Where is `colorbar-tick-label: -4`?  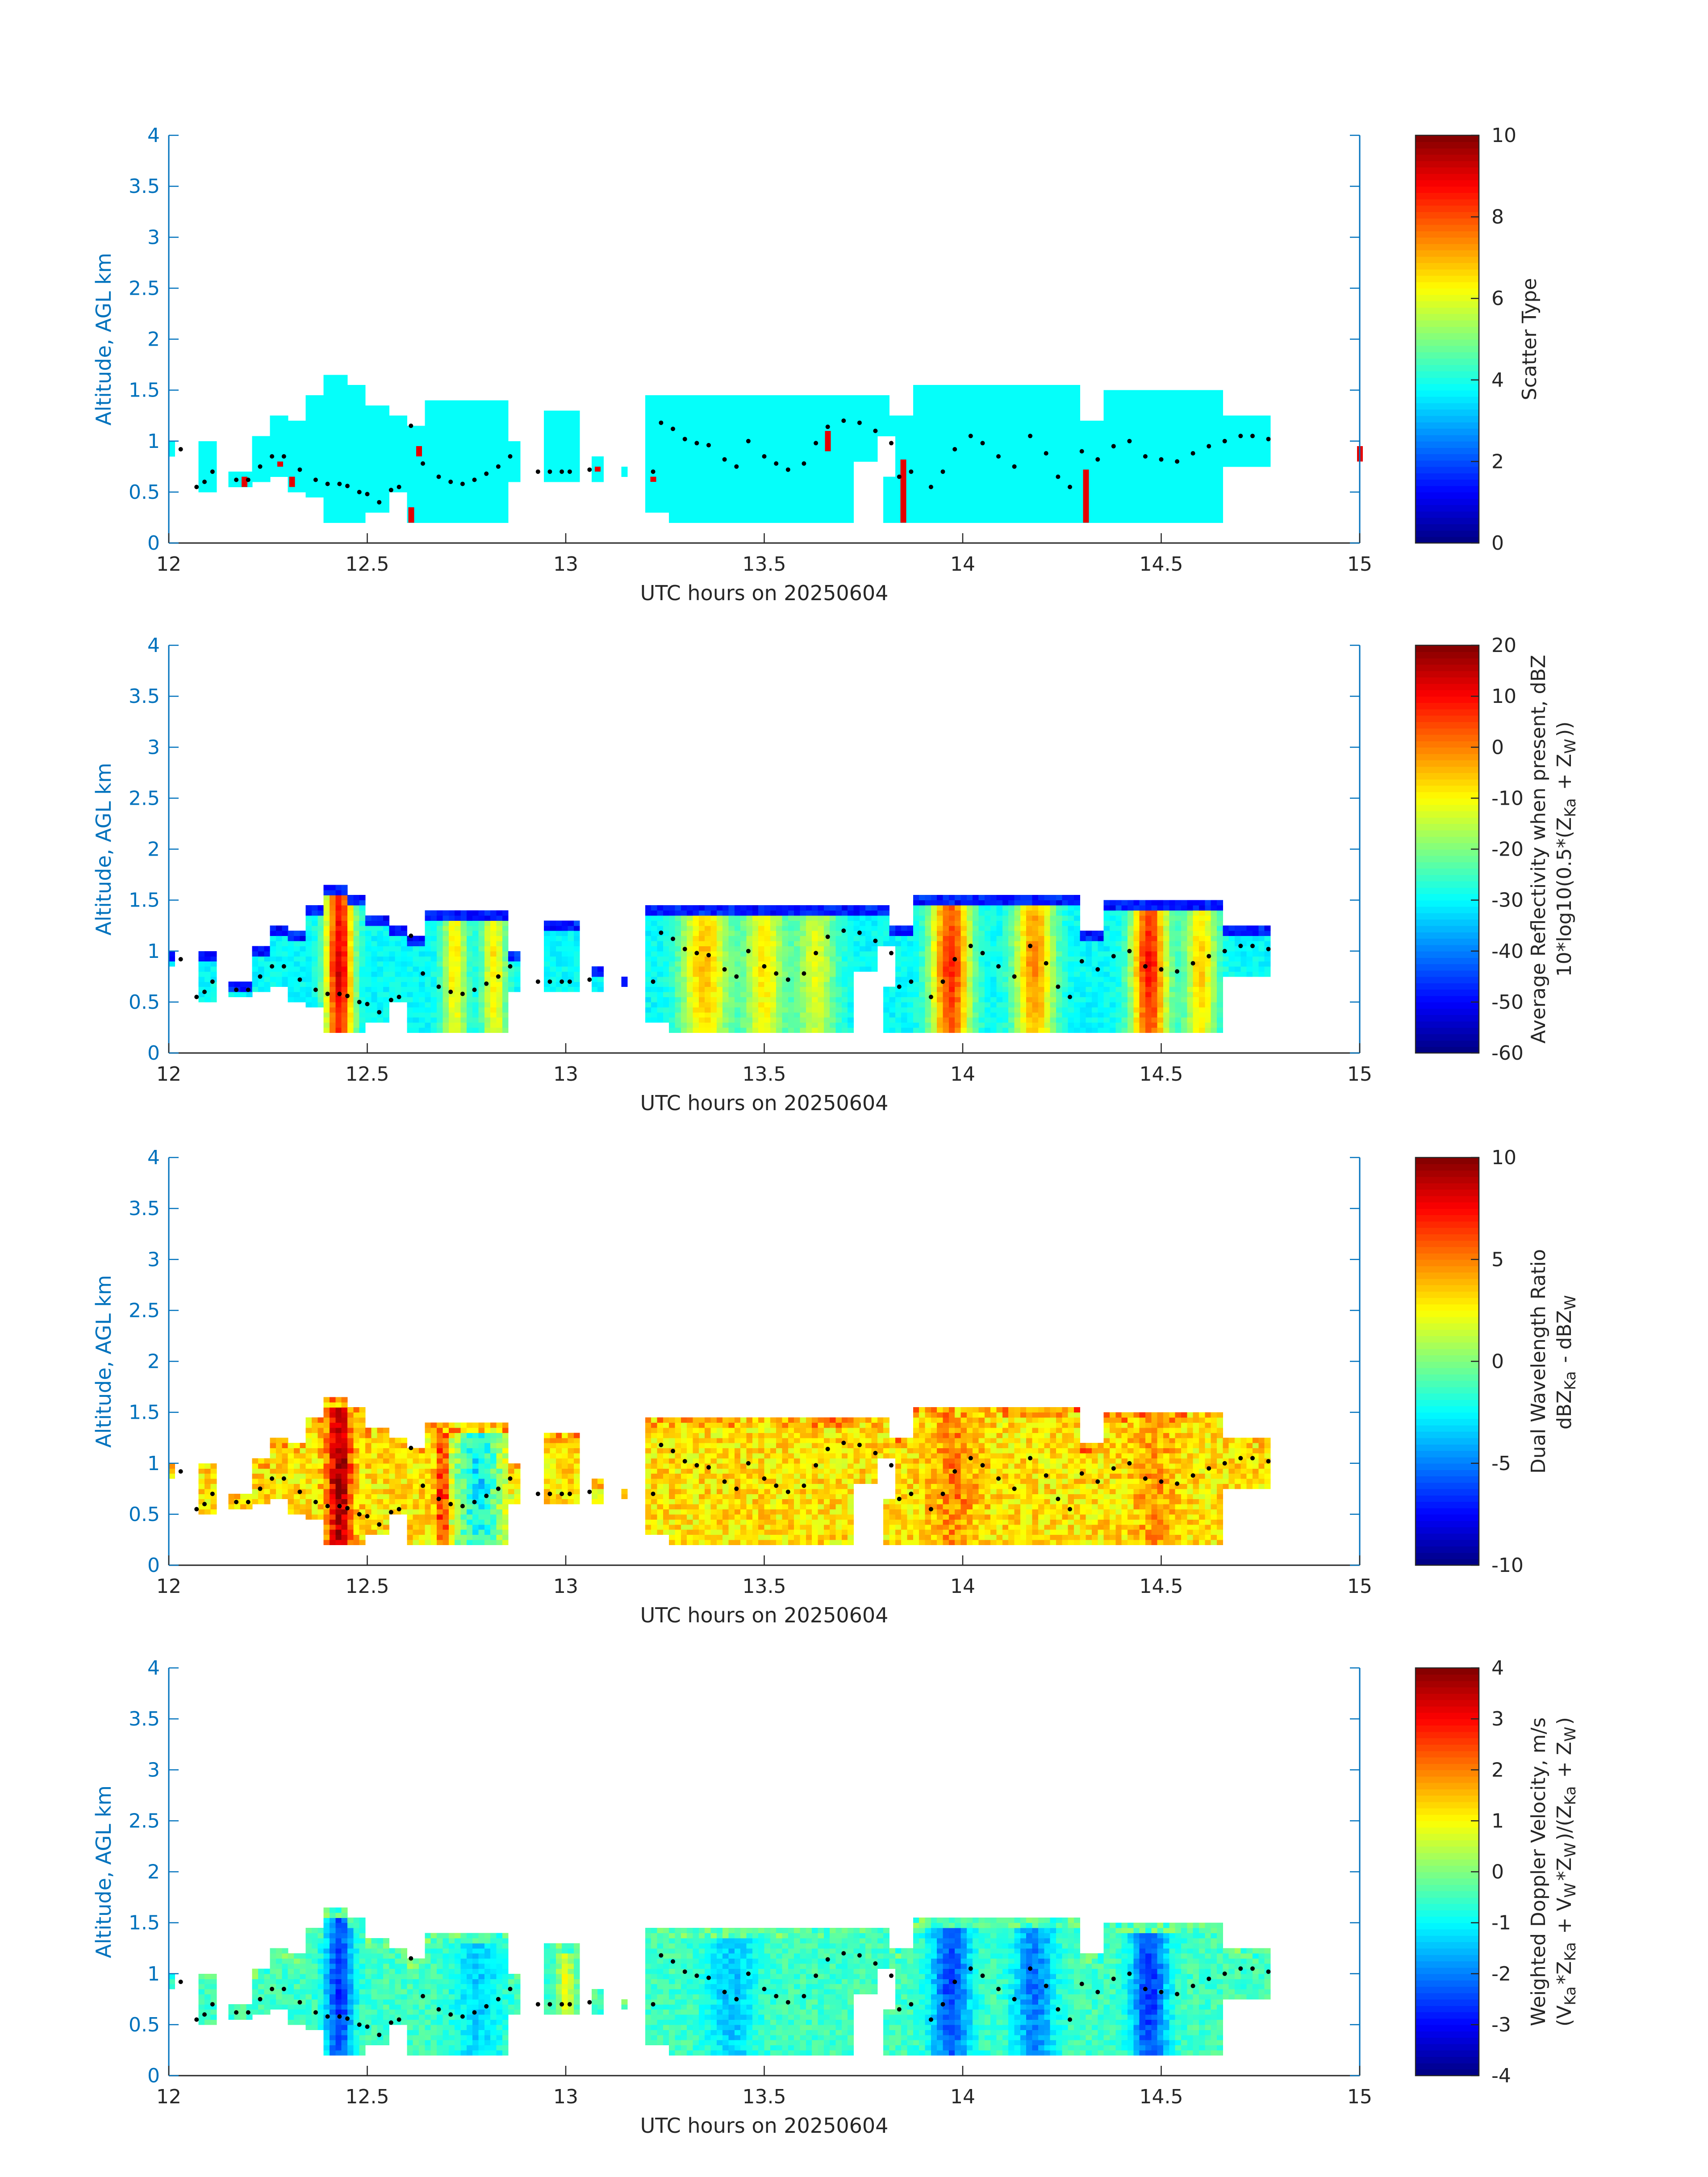 colorbar-tick-label: -4 is located at coordinates (1501, 2075).